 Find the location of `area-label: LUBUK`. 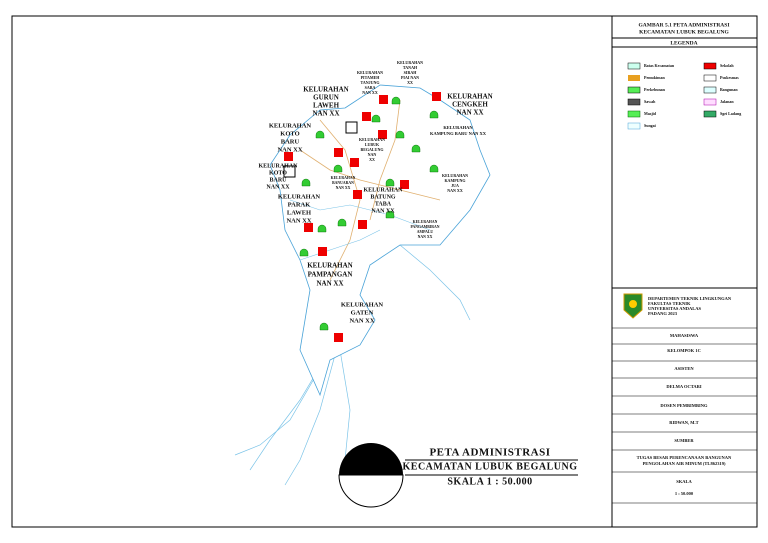

area-label: LUBUK is located at coordinates (372, 144).